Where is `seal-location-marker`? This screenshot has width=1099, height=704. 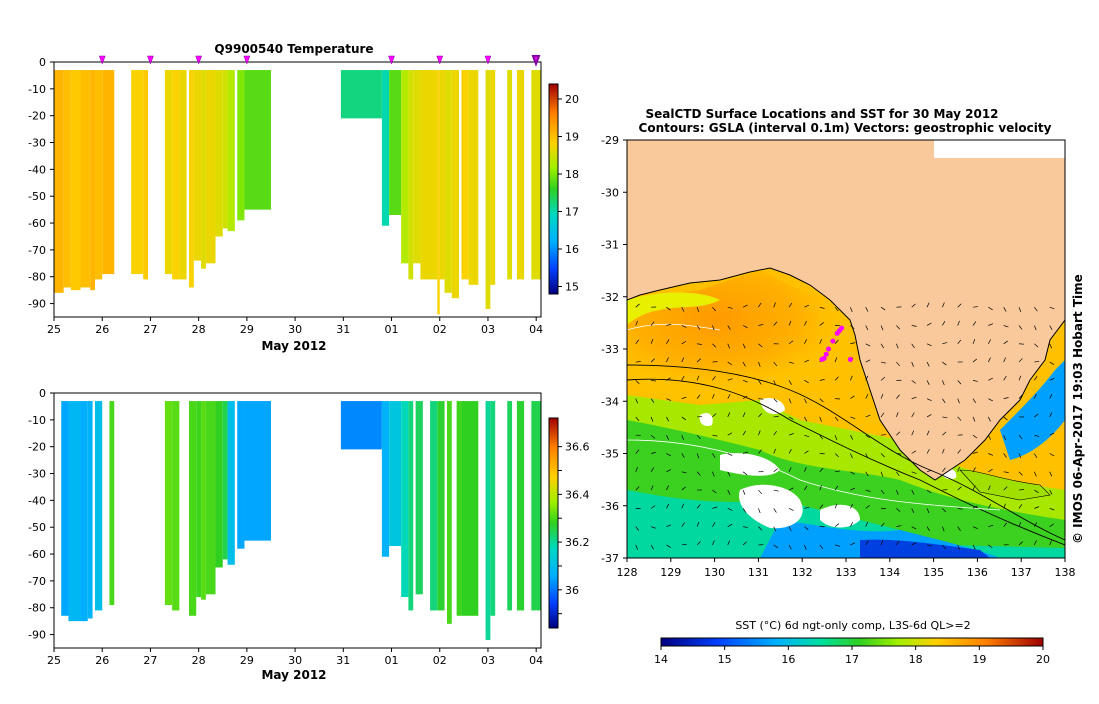
seal-location-marker is located at coordinates (826, 354).